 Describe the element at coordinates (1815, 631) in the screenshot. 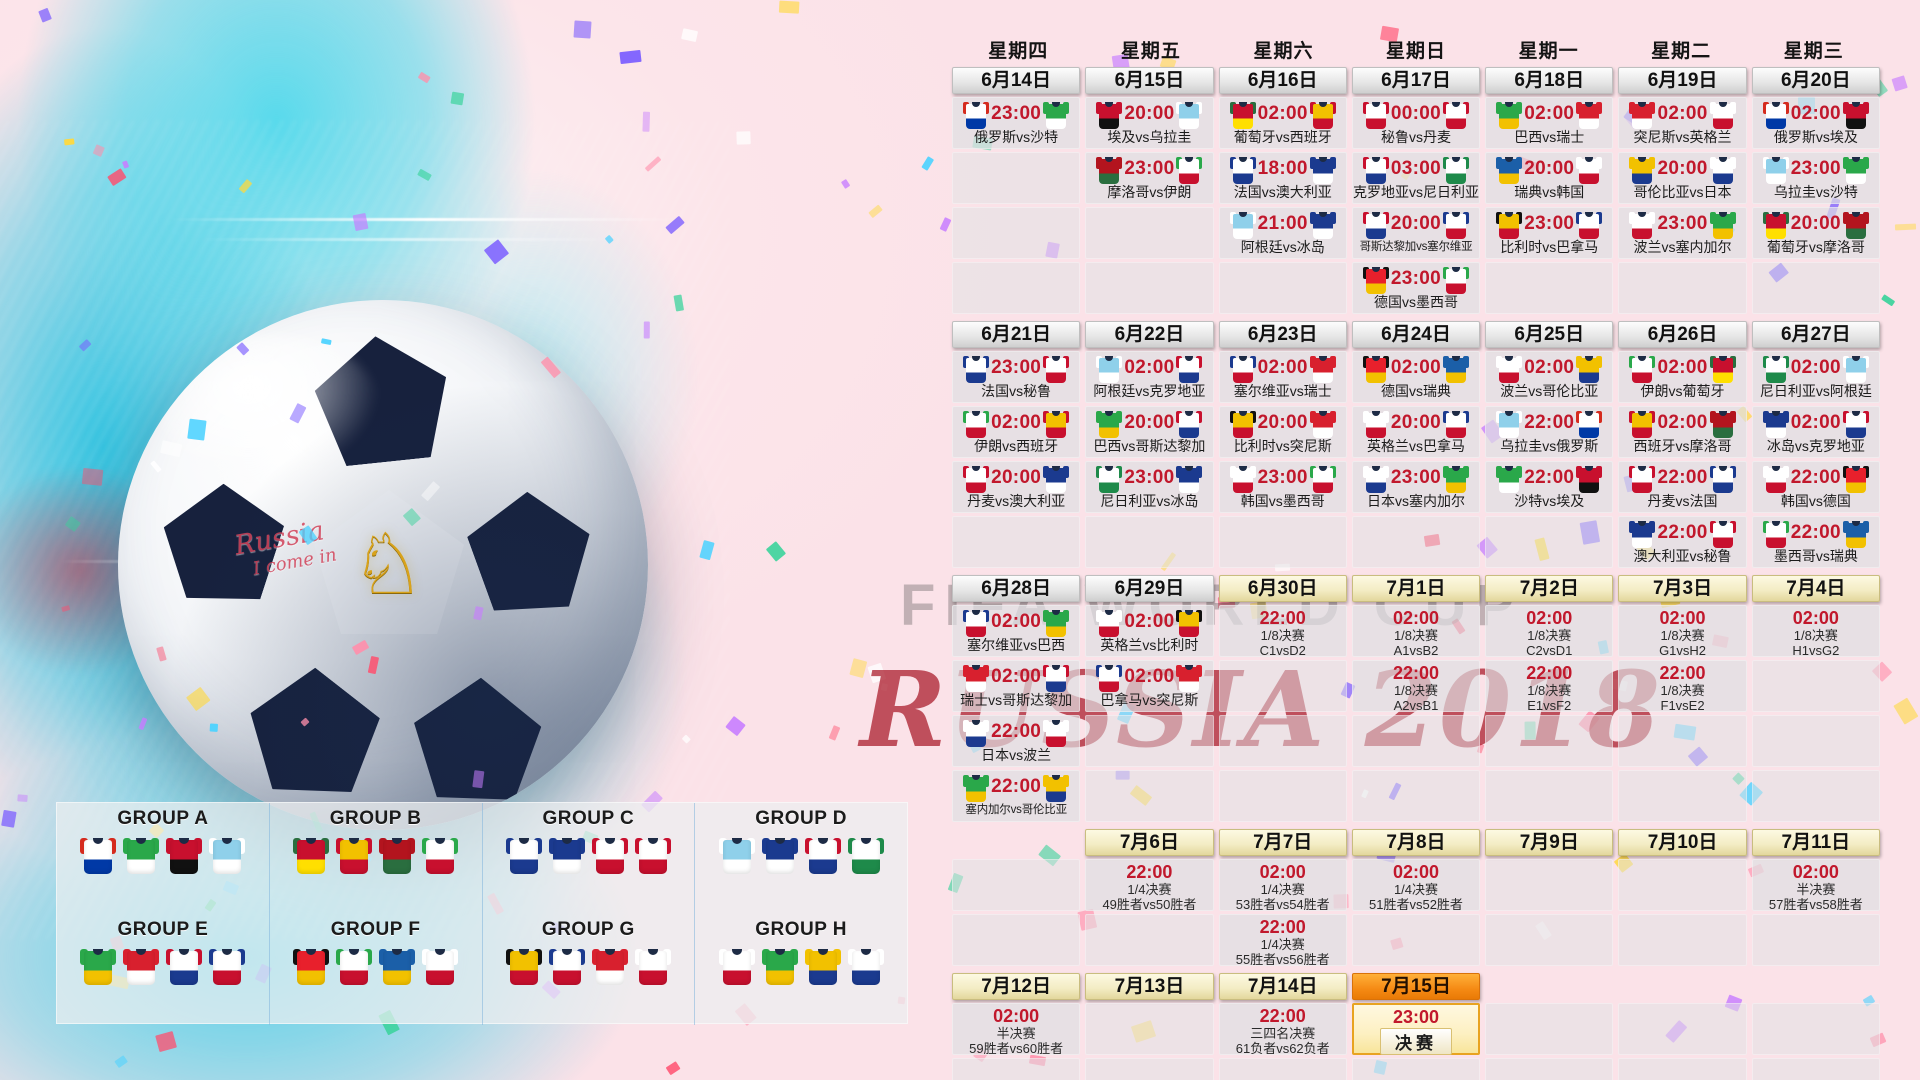

I see `knockout-card: 02:00 1/8决赛 H1vsG2` at that location.